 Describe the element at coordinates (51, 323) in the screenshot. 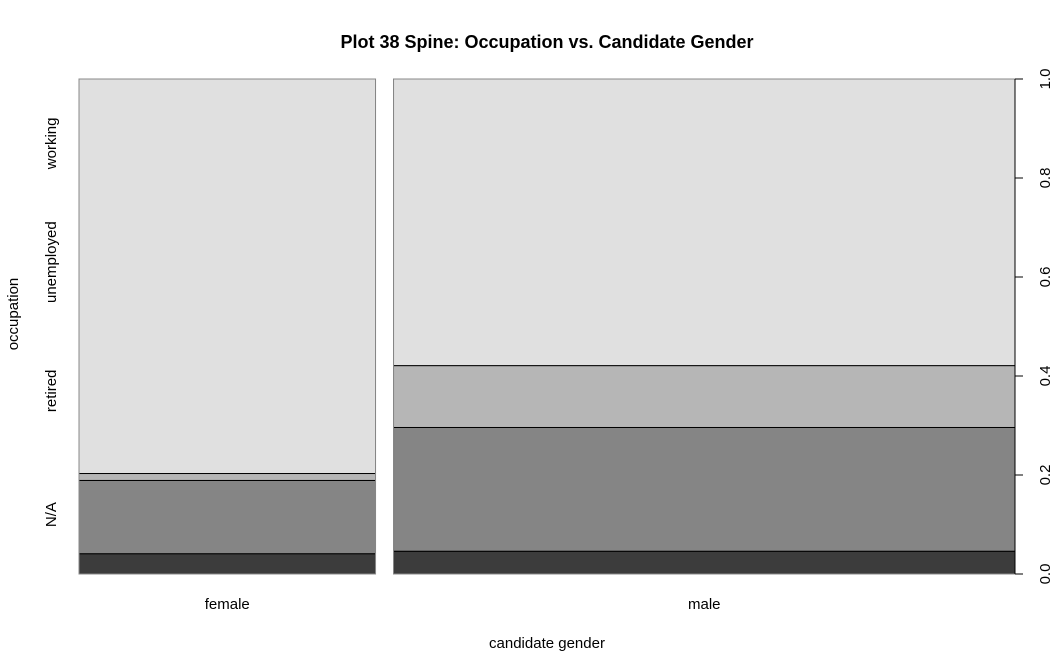

I see `y-category-labels: N/A retired unemployed working` at that location.